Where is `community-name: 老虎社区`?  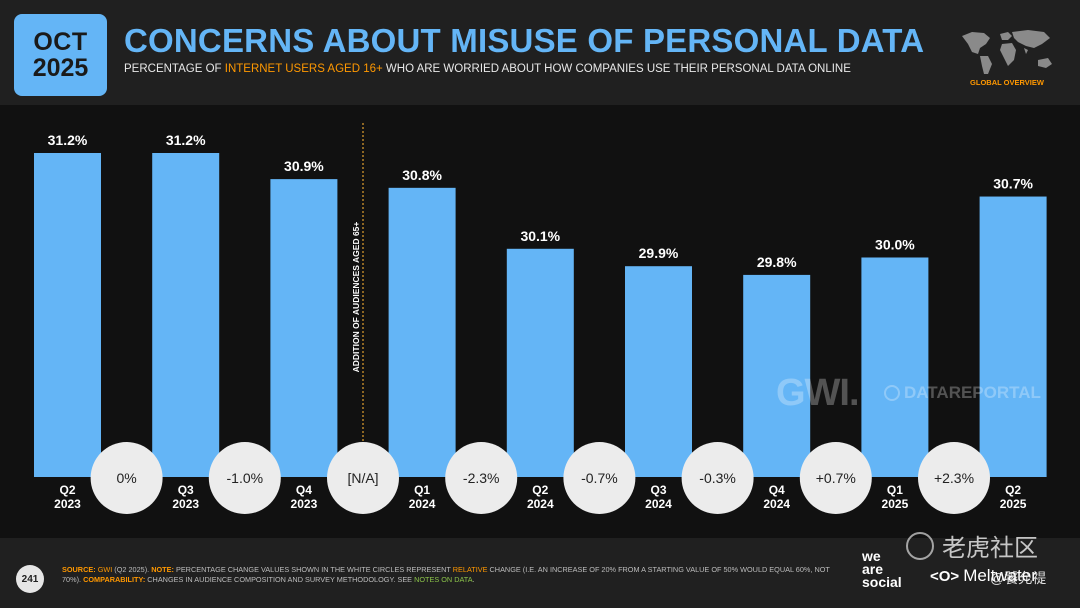 community-name: 老虎社区 is located at coordinates (990, 548).